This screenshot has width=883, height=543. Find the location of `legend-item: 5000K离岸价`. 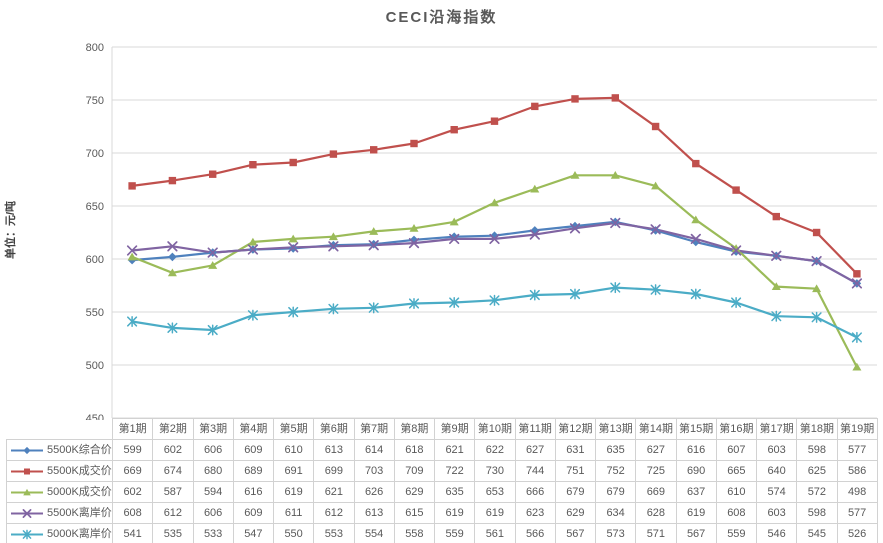

legend-item: 5000K离岸价 is located at coordinates (59, 533).